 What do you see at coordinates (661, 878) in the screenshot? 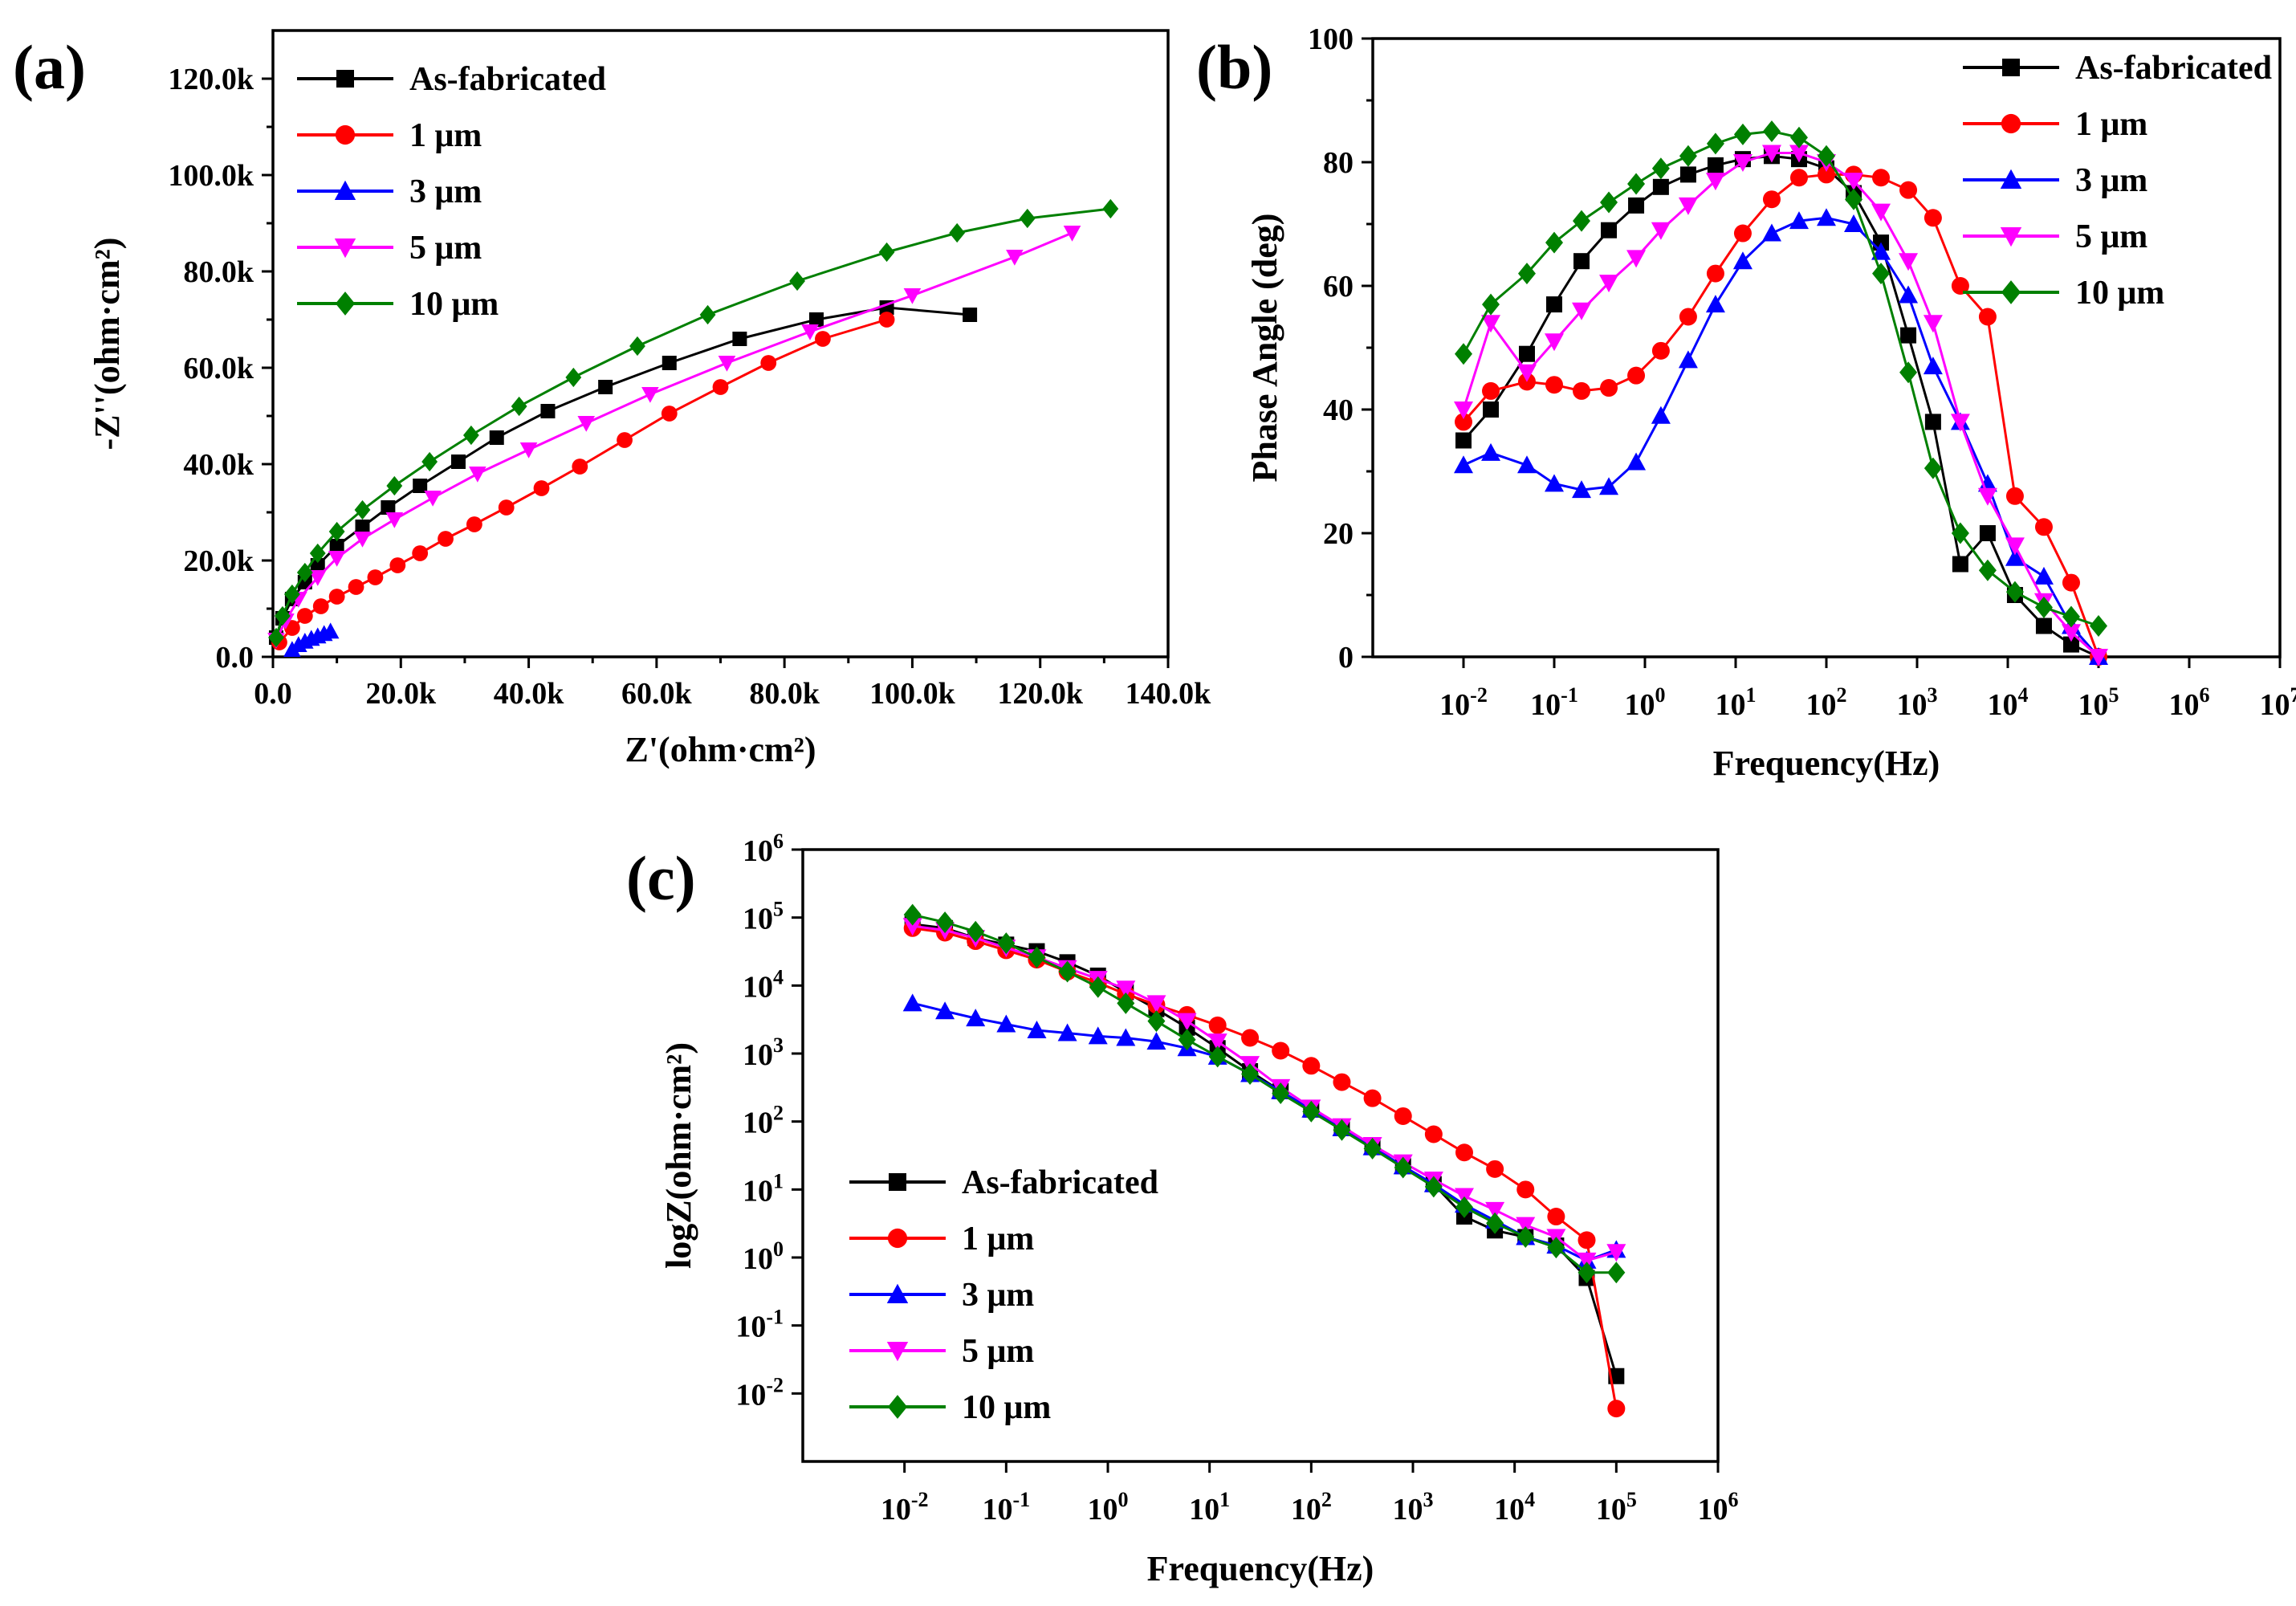
I see `panel-label: (c)` at bounding box center [661, 878].